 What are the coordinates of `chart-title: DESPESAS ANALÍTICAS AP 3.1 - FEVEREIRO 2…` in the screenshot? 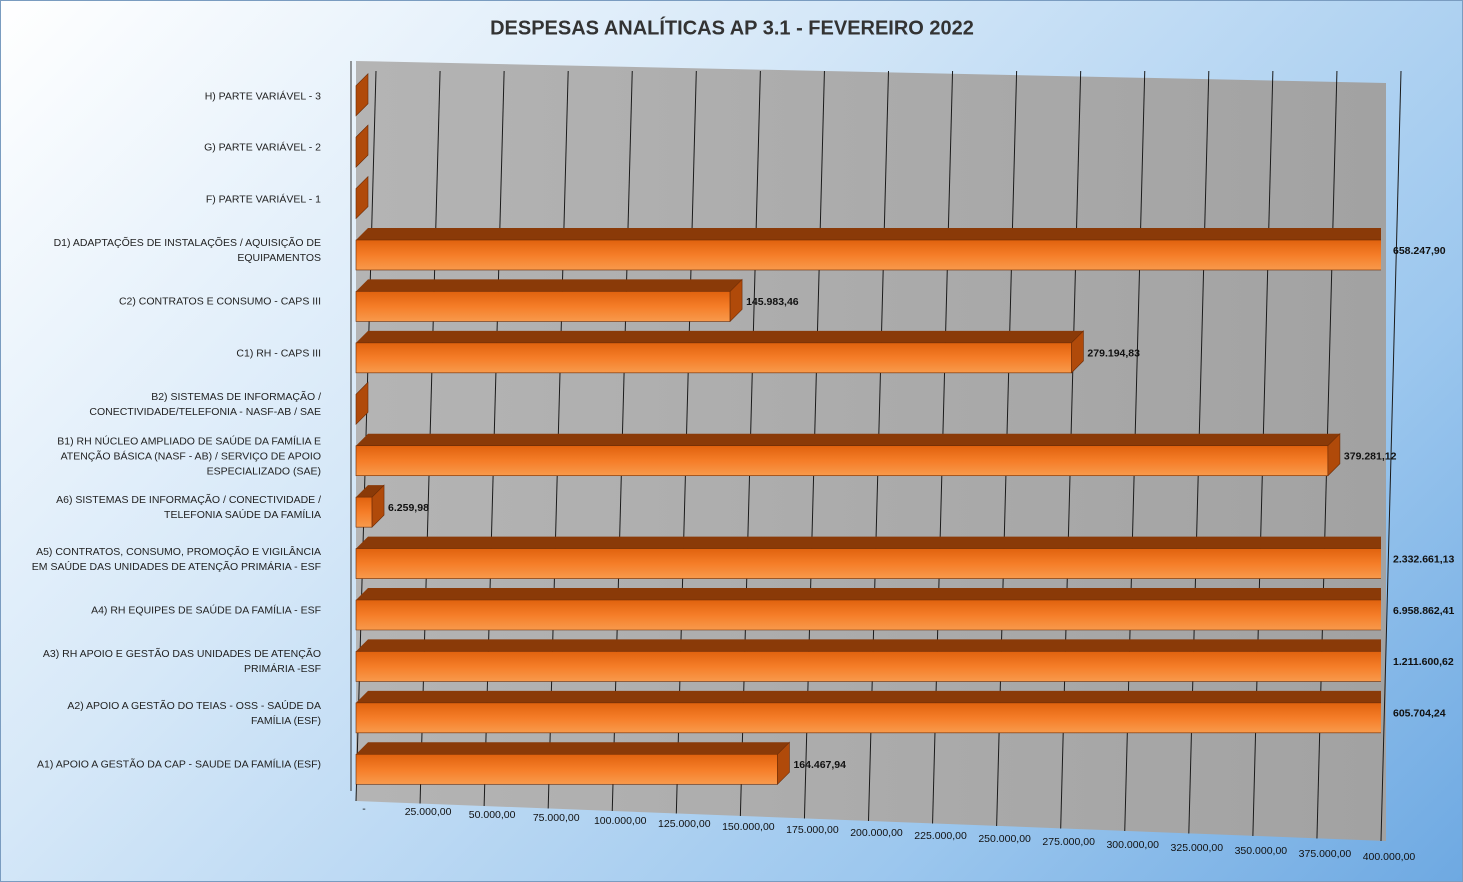 It's located at (732, 27).